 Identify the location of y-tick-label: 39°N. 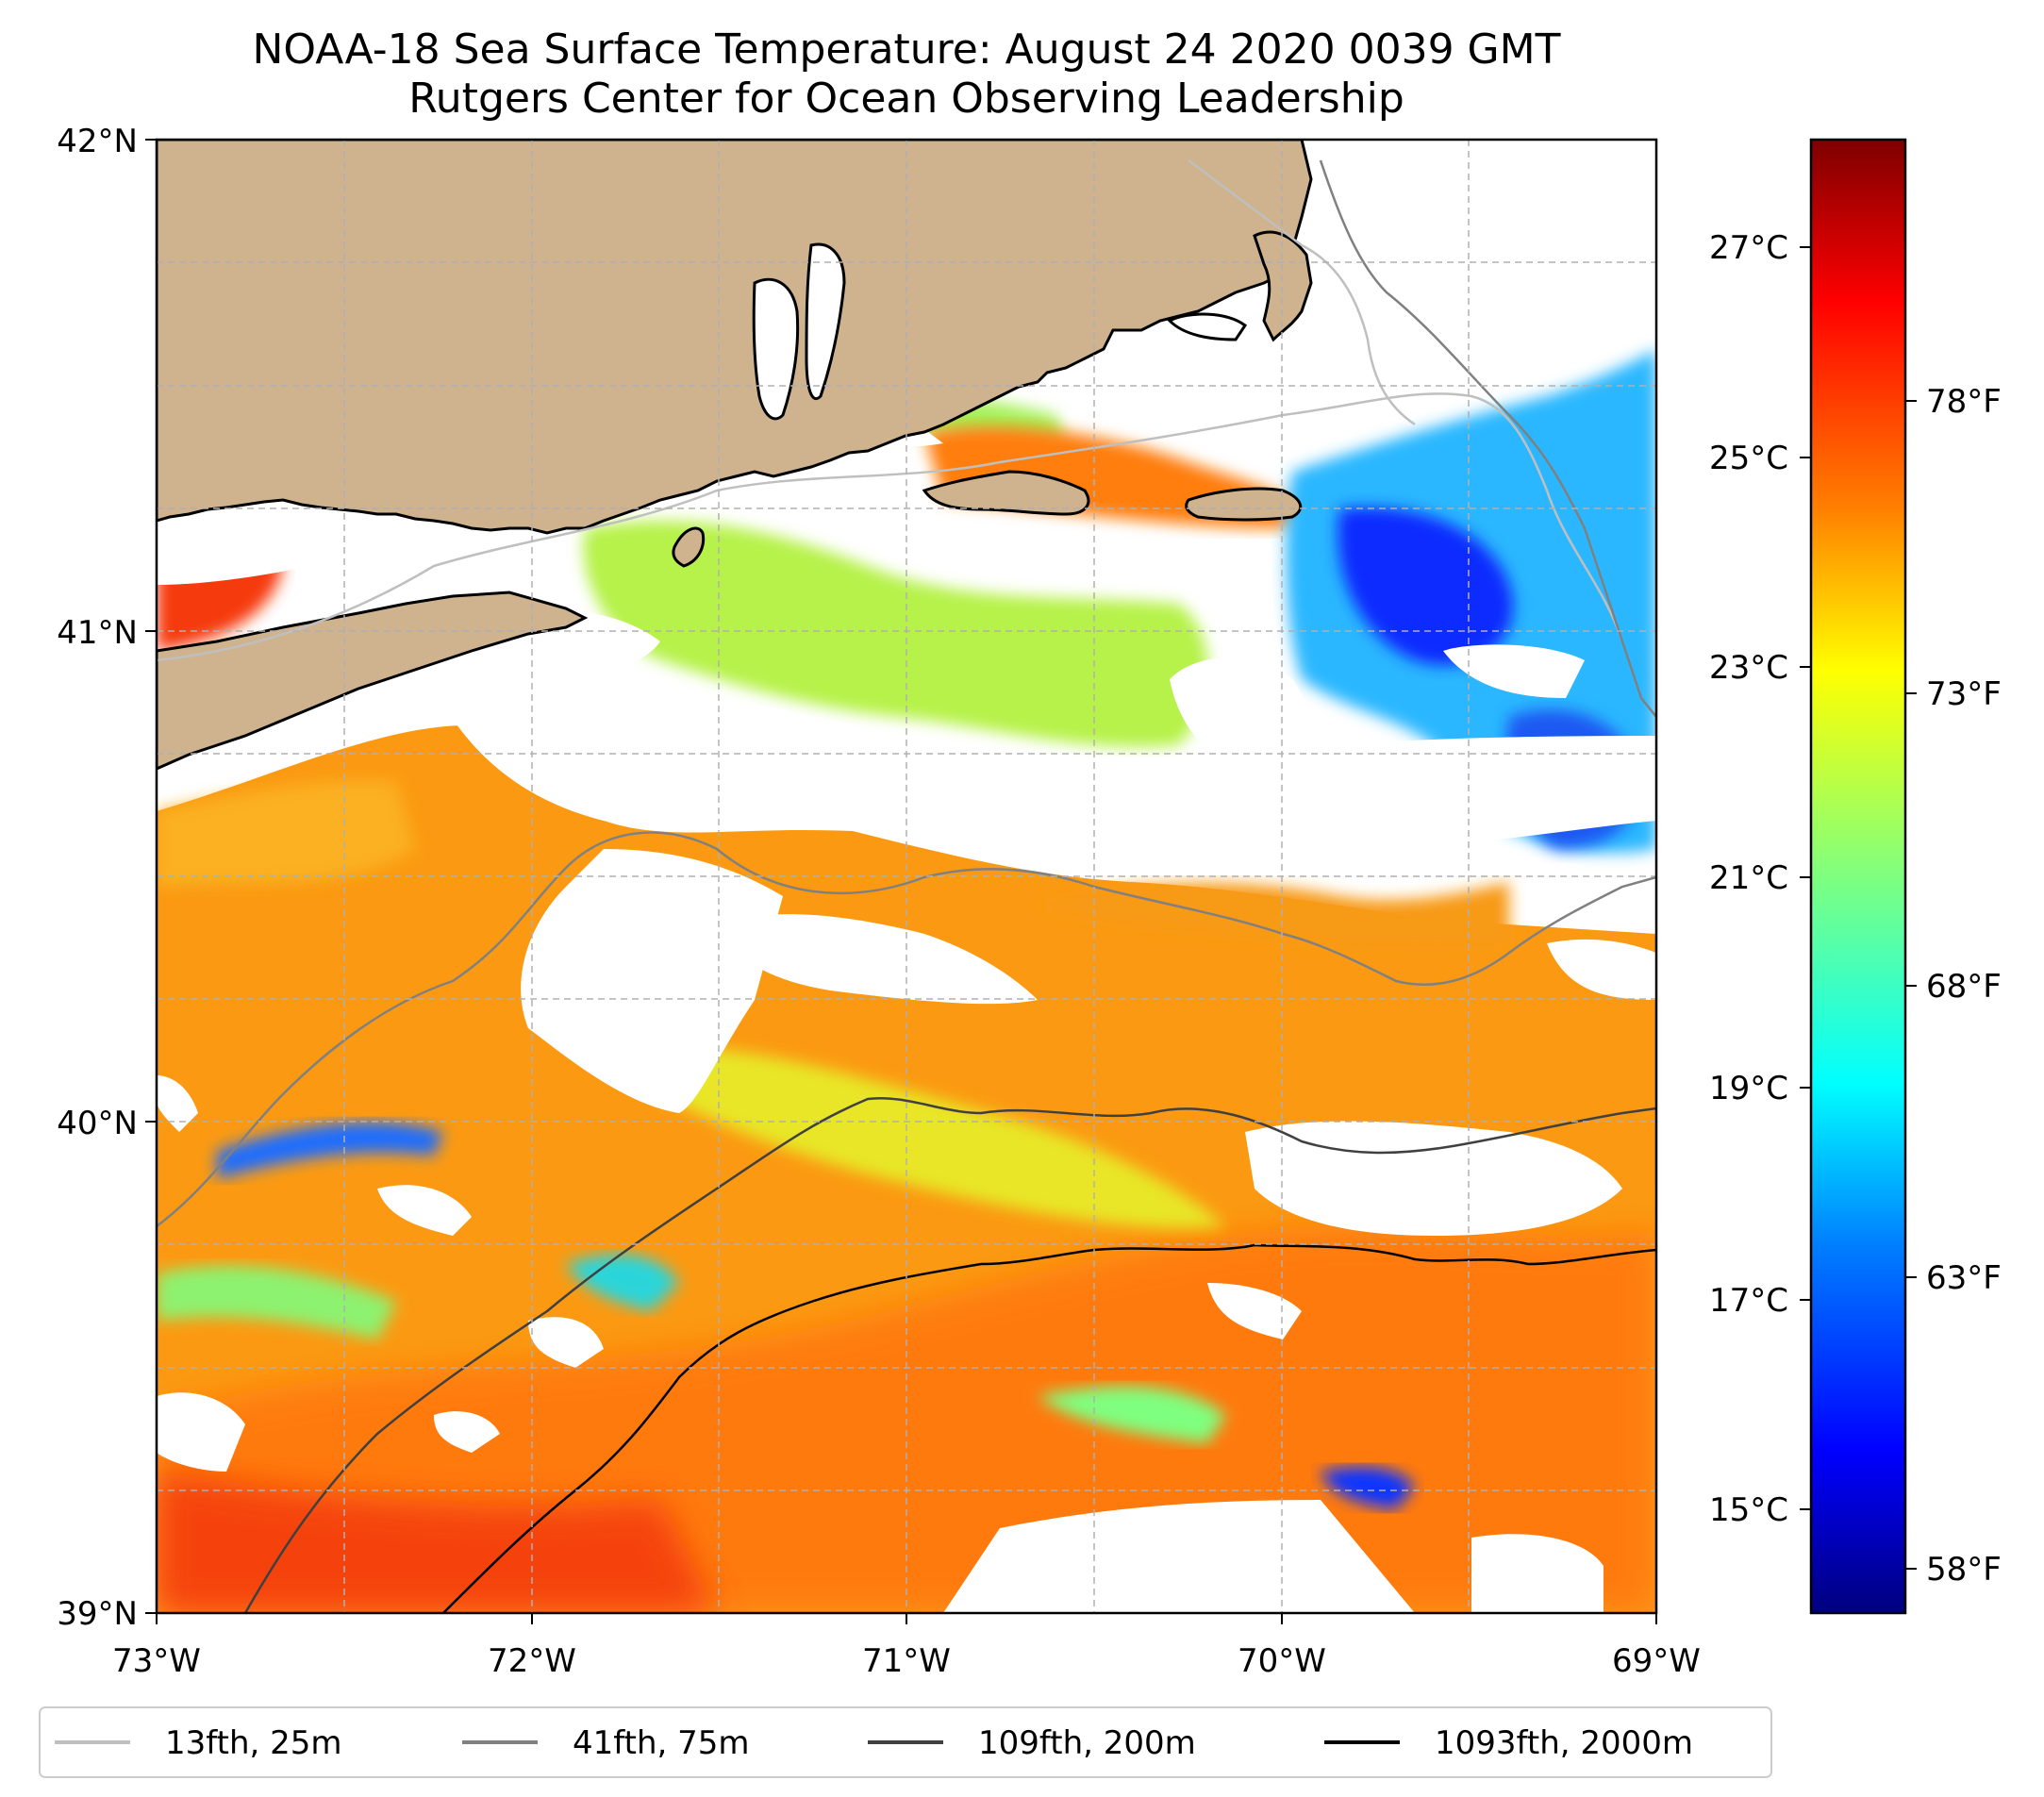
(97, 1614).